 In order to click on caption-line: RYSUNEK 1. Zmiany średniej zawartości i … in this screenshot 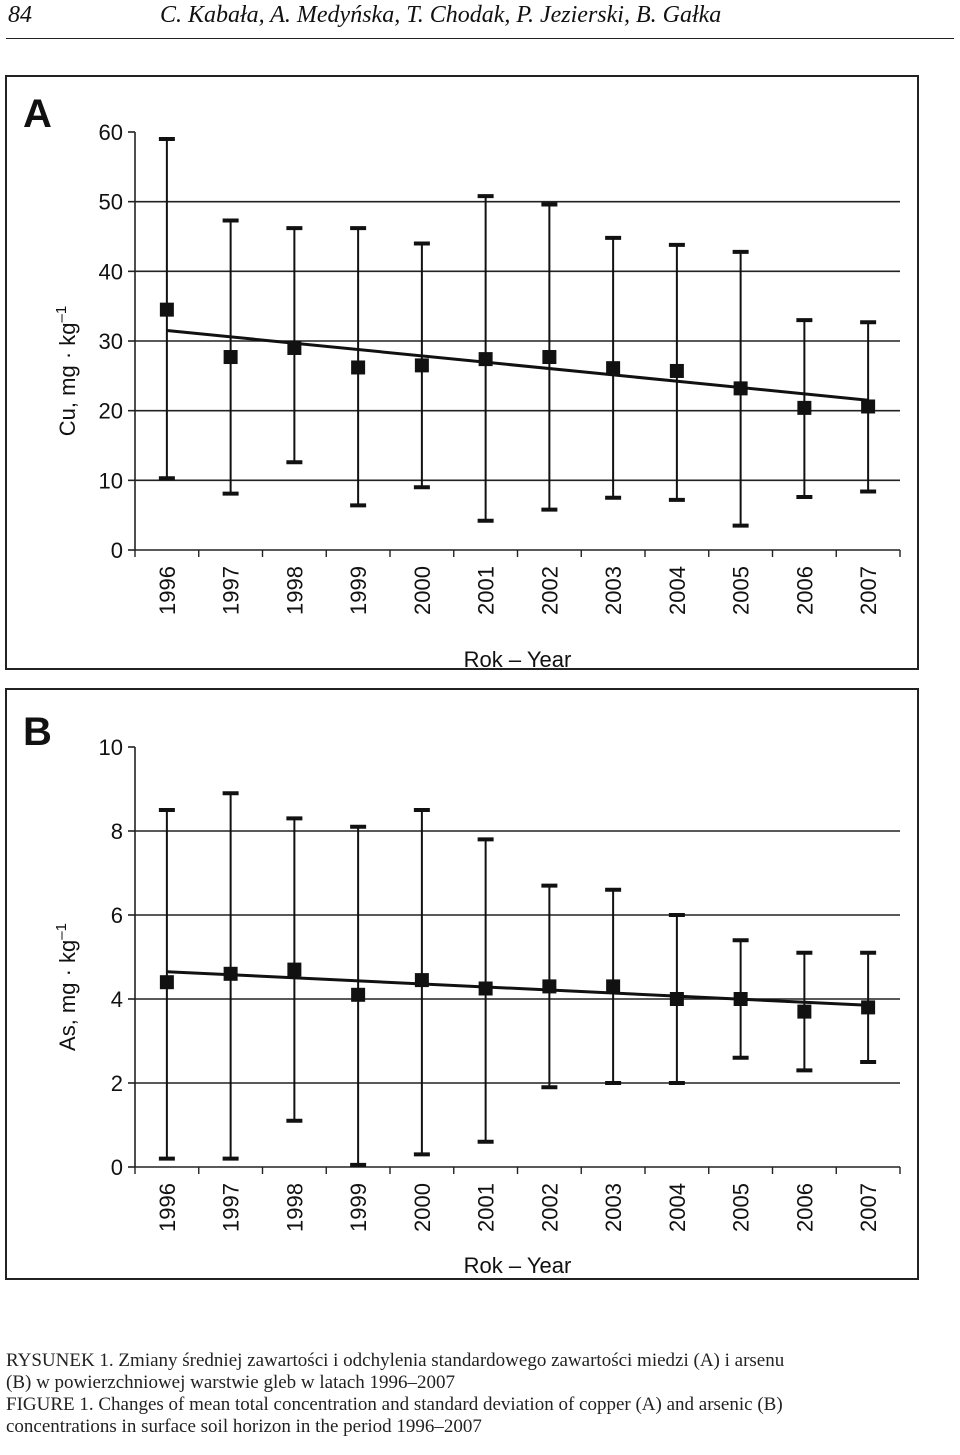, I will do `click(395, 1360)`.